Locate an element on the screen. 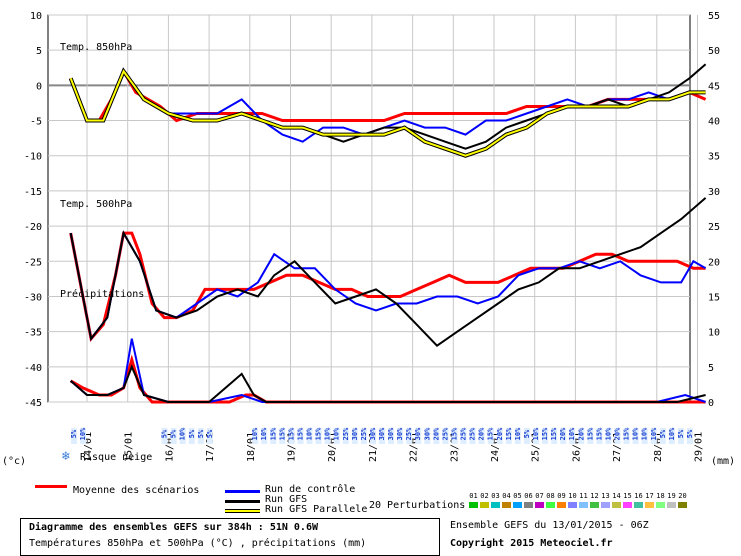 Image resolution: width=741 pixels, height=556 pixels. left-tick-label: -35 is located at coordinates (33, 333).